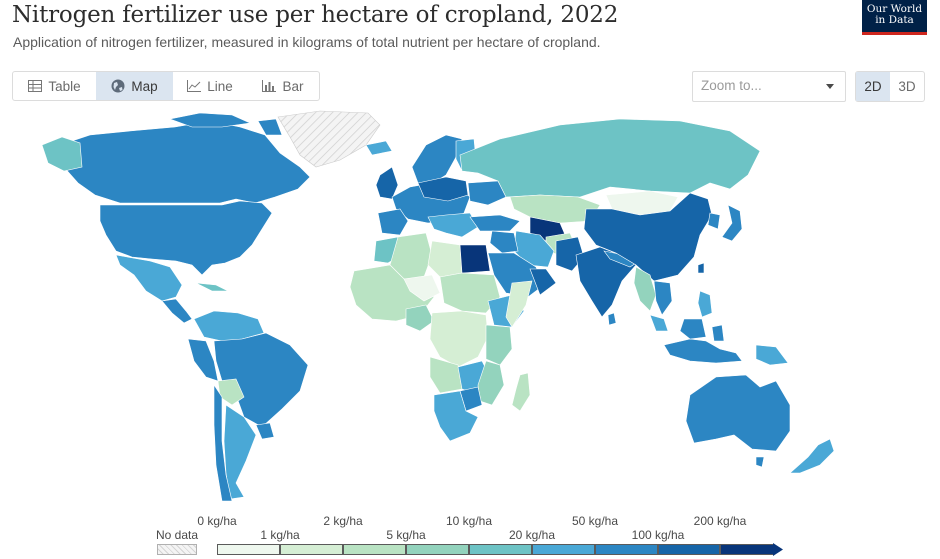 This screenshot has height=559, width=940. I want to click on legend-threshold-0: 0 kg/ha, so click(217, 521).